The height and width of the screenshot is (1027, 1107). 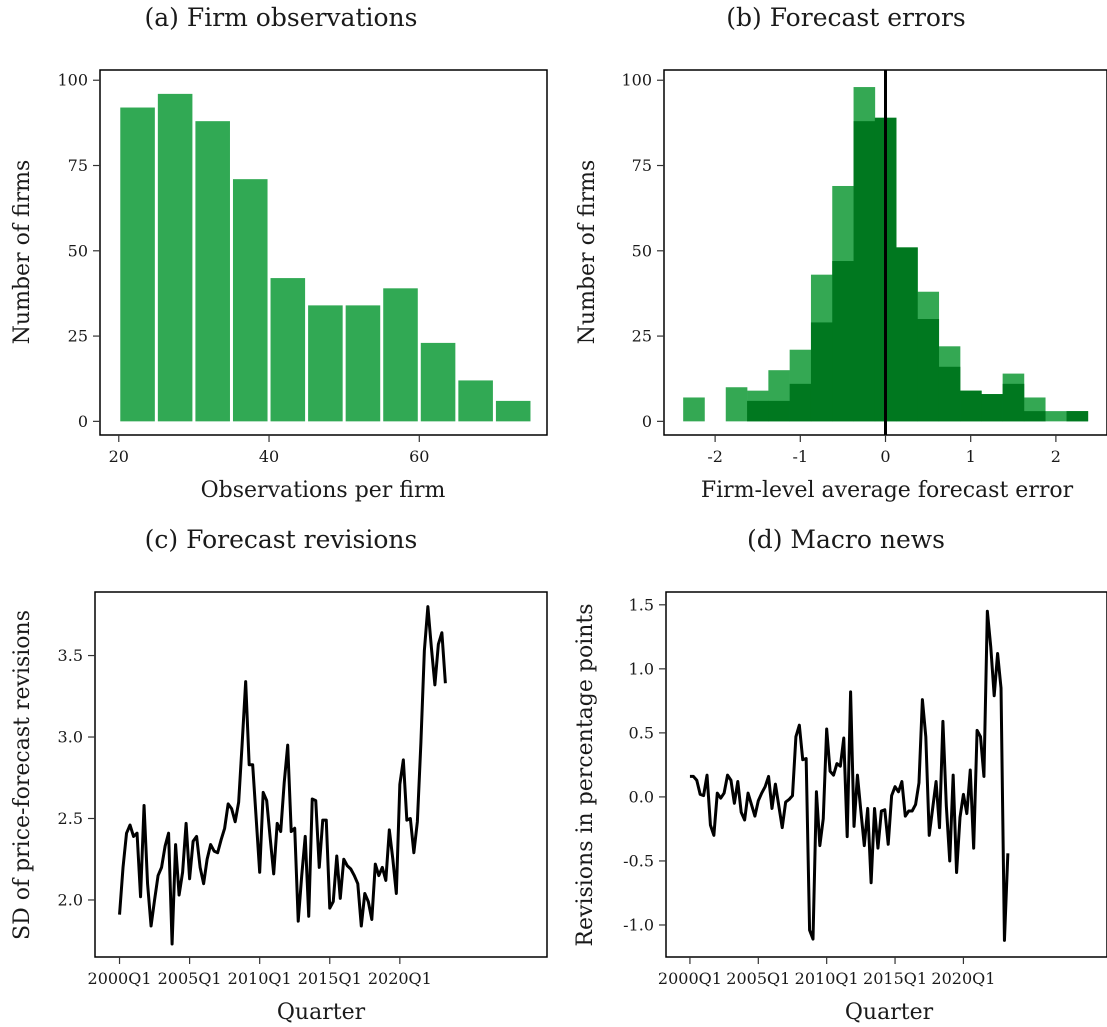 What do you see at coordinates (22, 775) in the screenshot?
I see `y-axis-title: SD of price-forecast revisions` at bounding box center [22, 775].